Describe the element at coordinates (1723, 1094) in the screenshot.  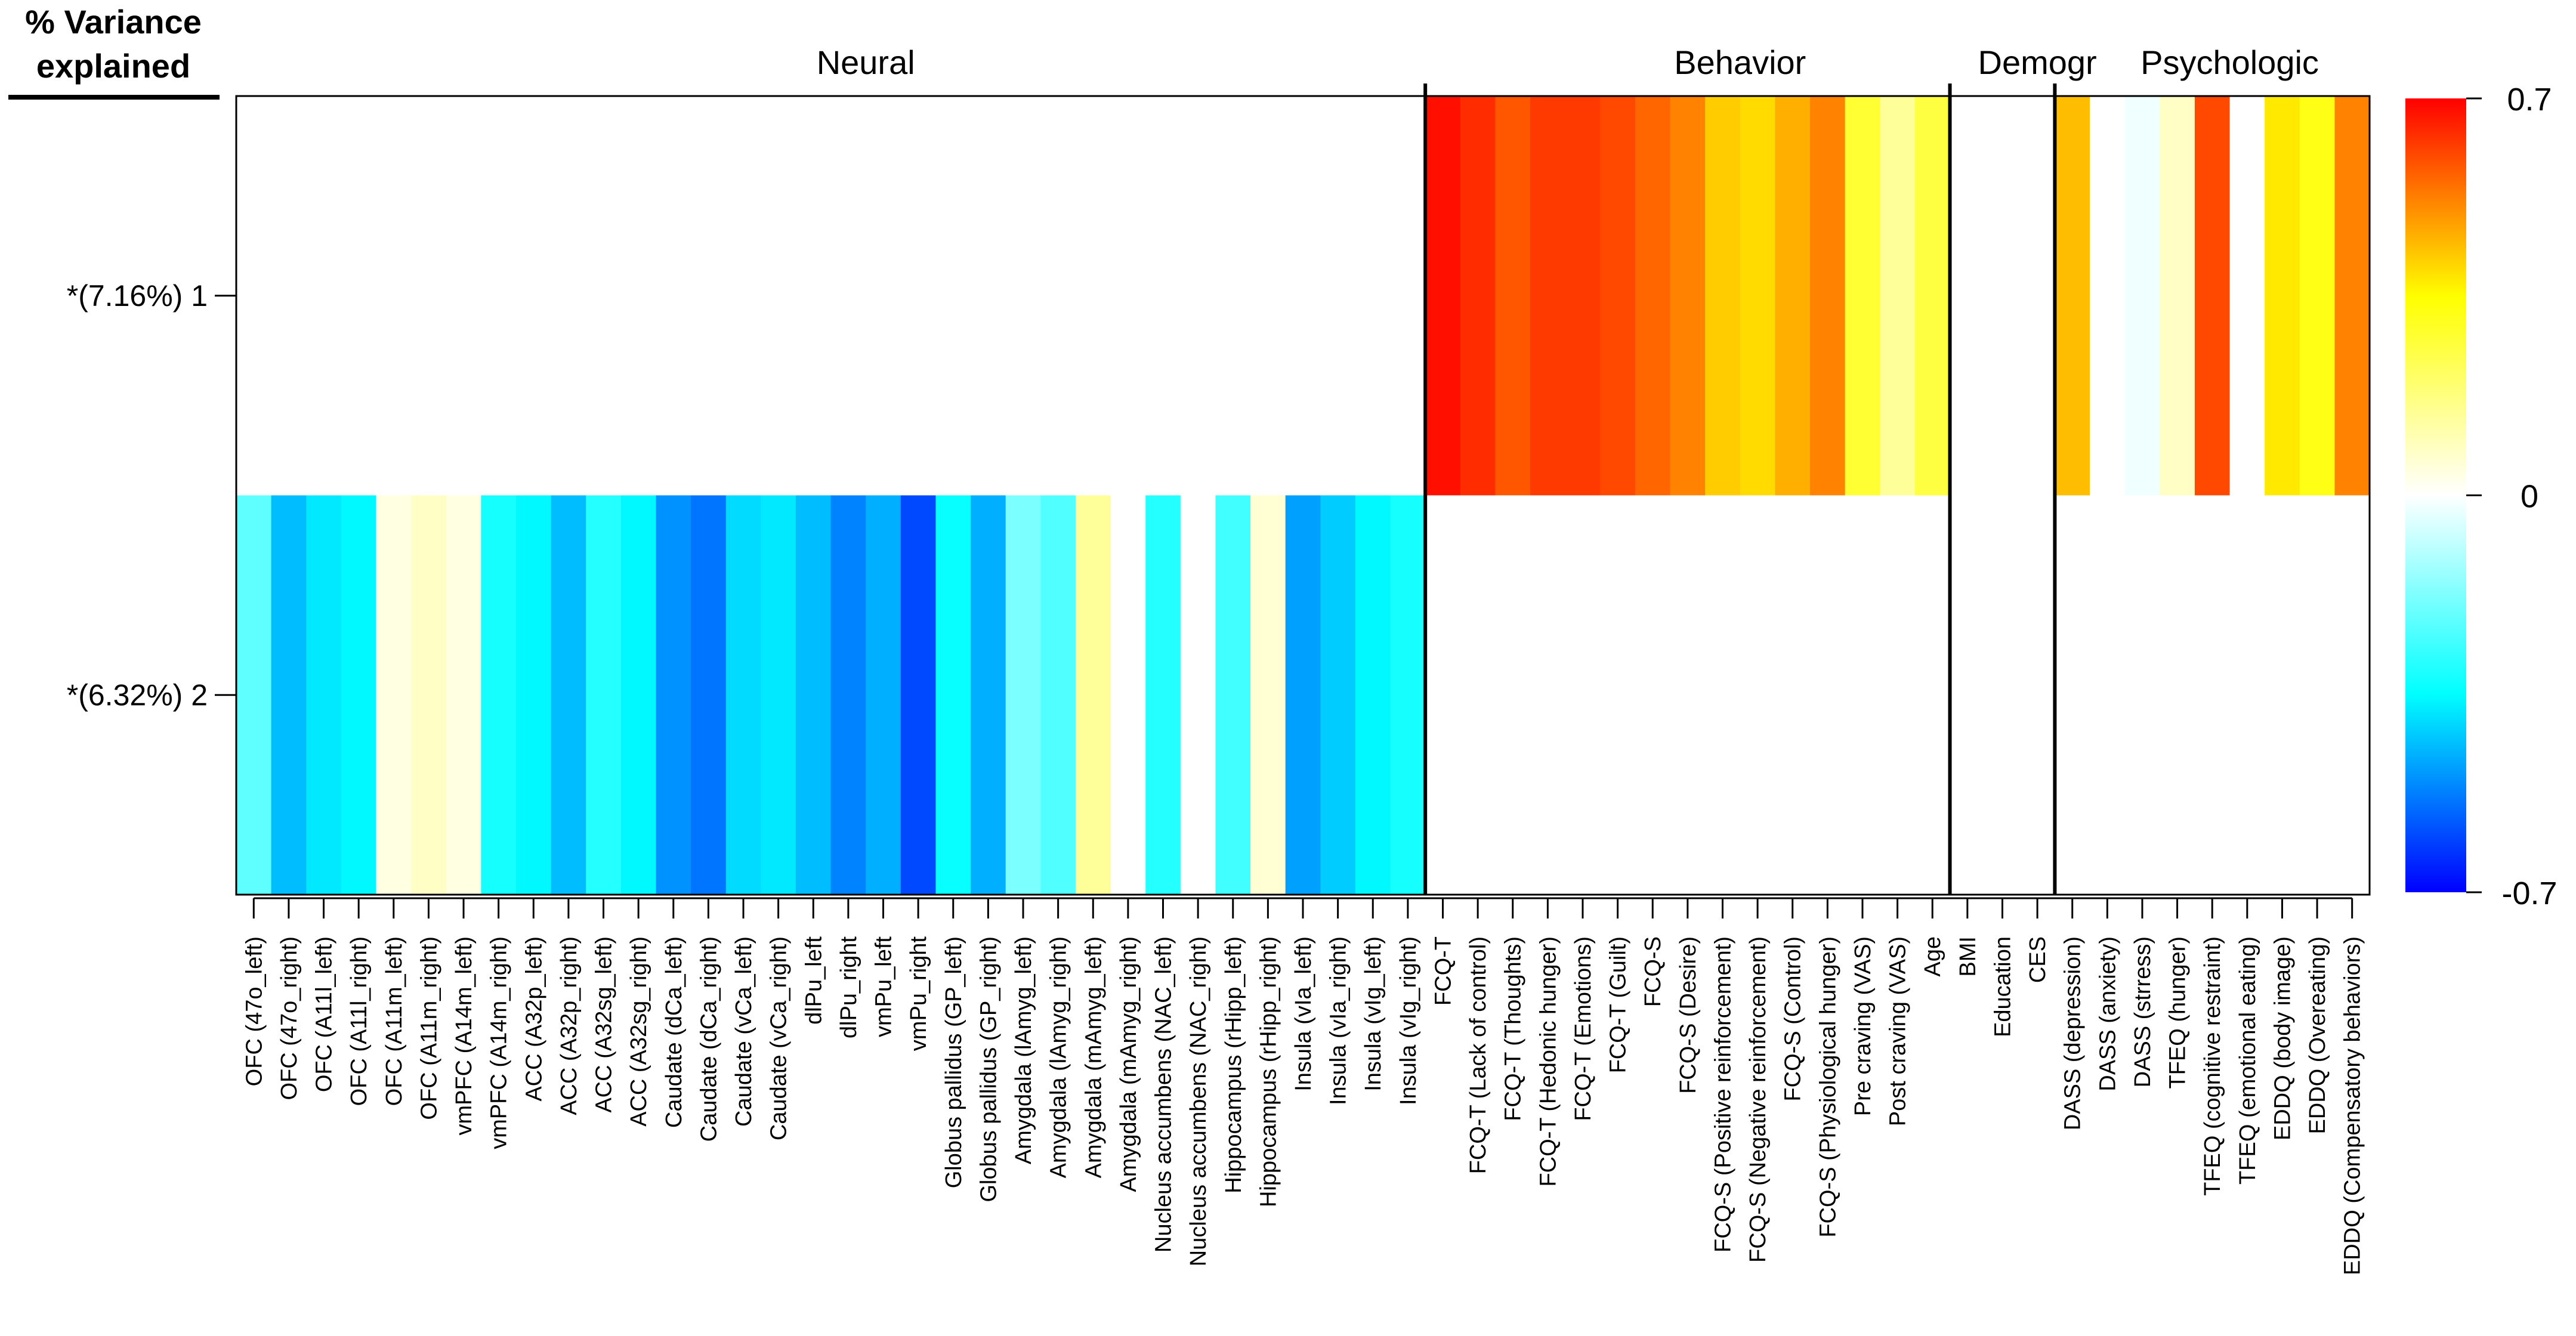
I see `column-label: FCQ-S (Positive reinforcement)` at that location.